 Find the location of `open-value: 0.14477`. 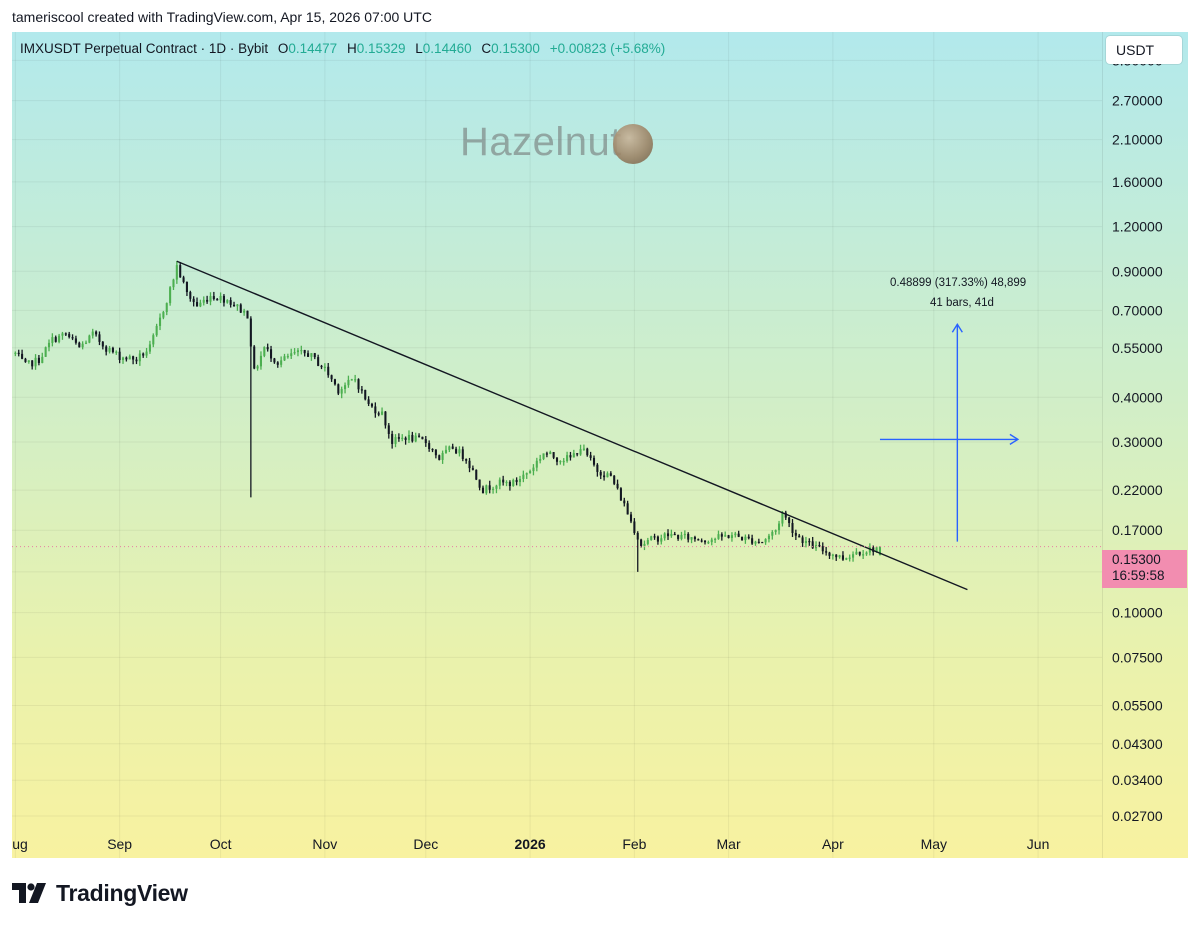

open-value: 0.14477 is located at coordinates (313, 48).